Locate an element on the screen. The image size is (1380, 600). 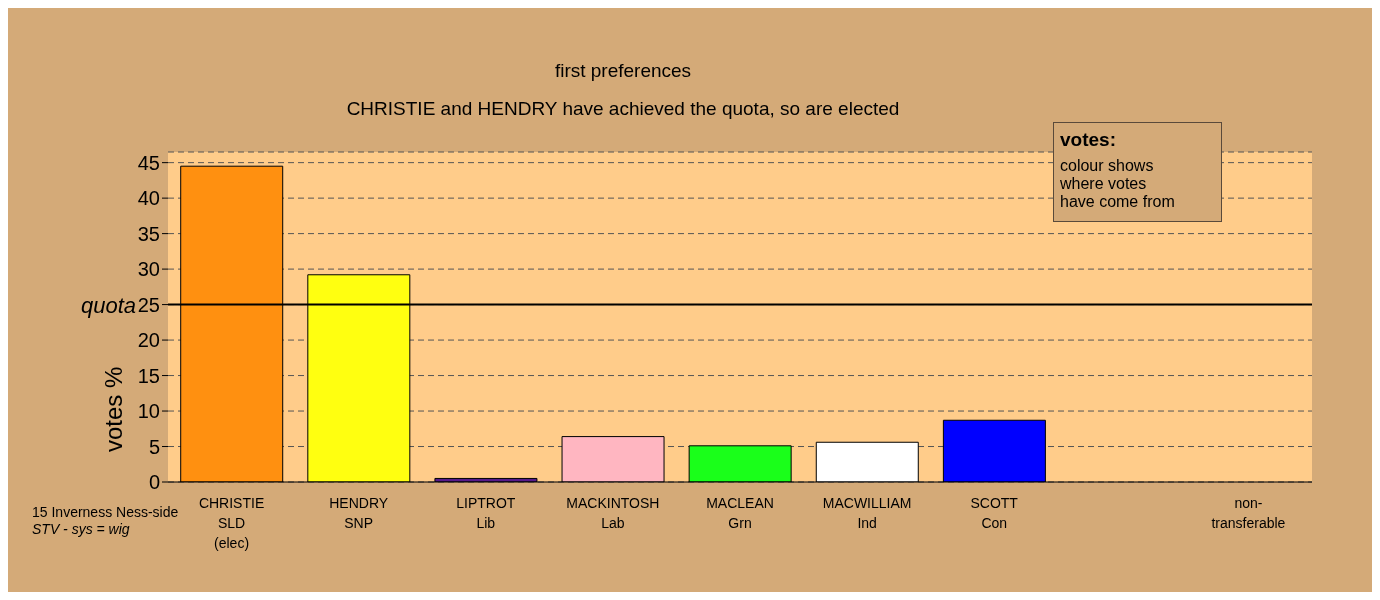
x-tick-label: MACWILLIAM Ind is located at coordinates (867, 513).